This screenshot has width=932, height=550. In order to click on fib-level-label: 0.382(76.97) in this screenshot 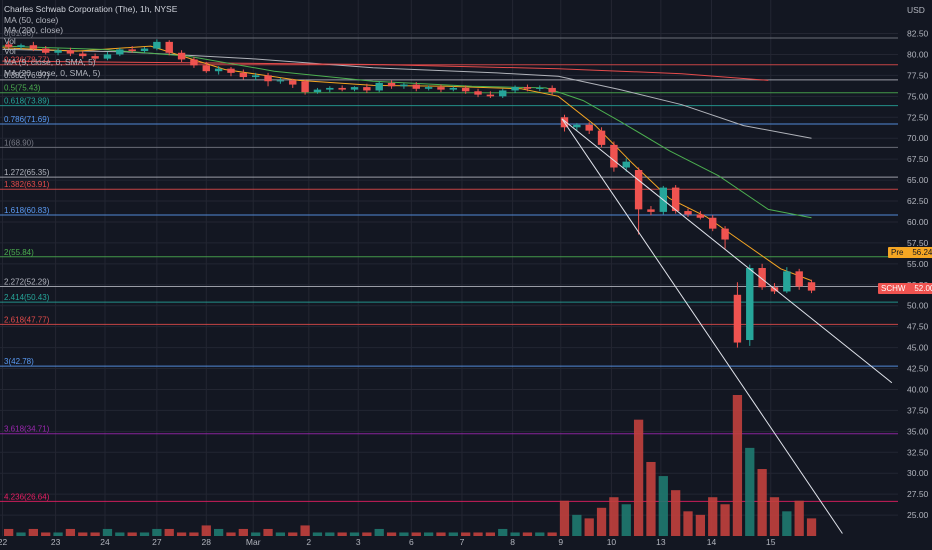, I will do `click(27, 75)`.